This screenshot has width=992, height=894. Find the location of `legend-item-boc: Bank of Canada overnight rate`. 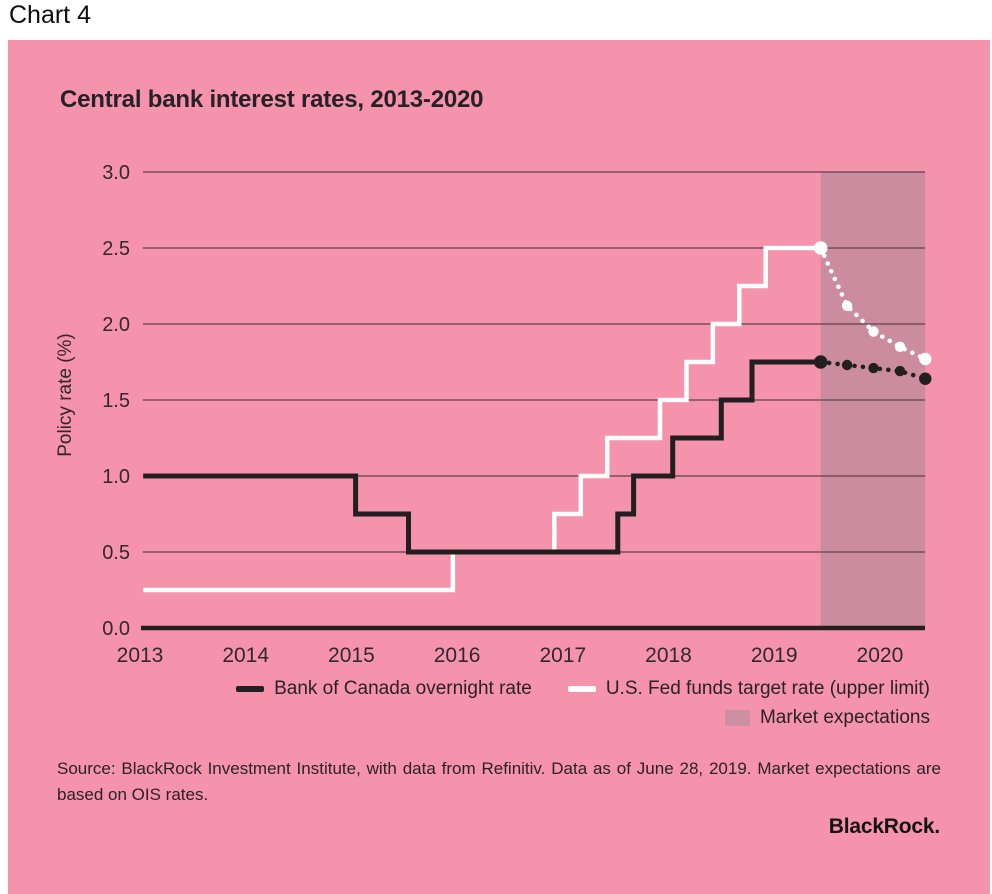

legend-item-boc: Bank of Canada overnight rate is located at coordinates (384, 689).